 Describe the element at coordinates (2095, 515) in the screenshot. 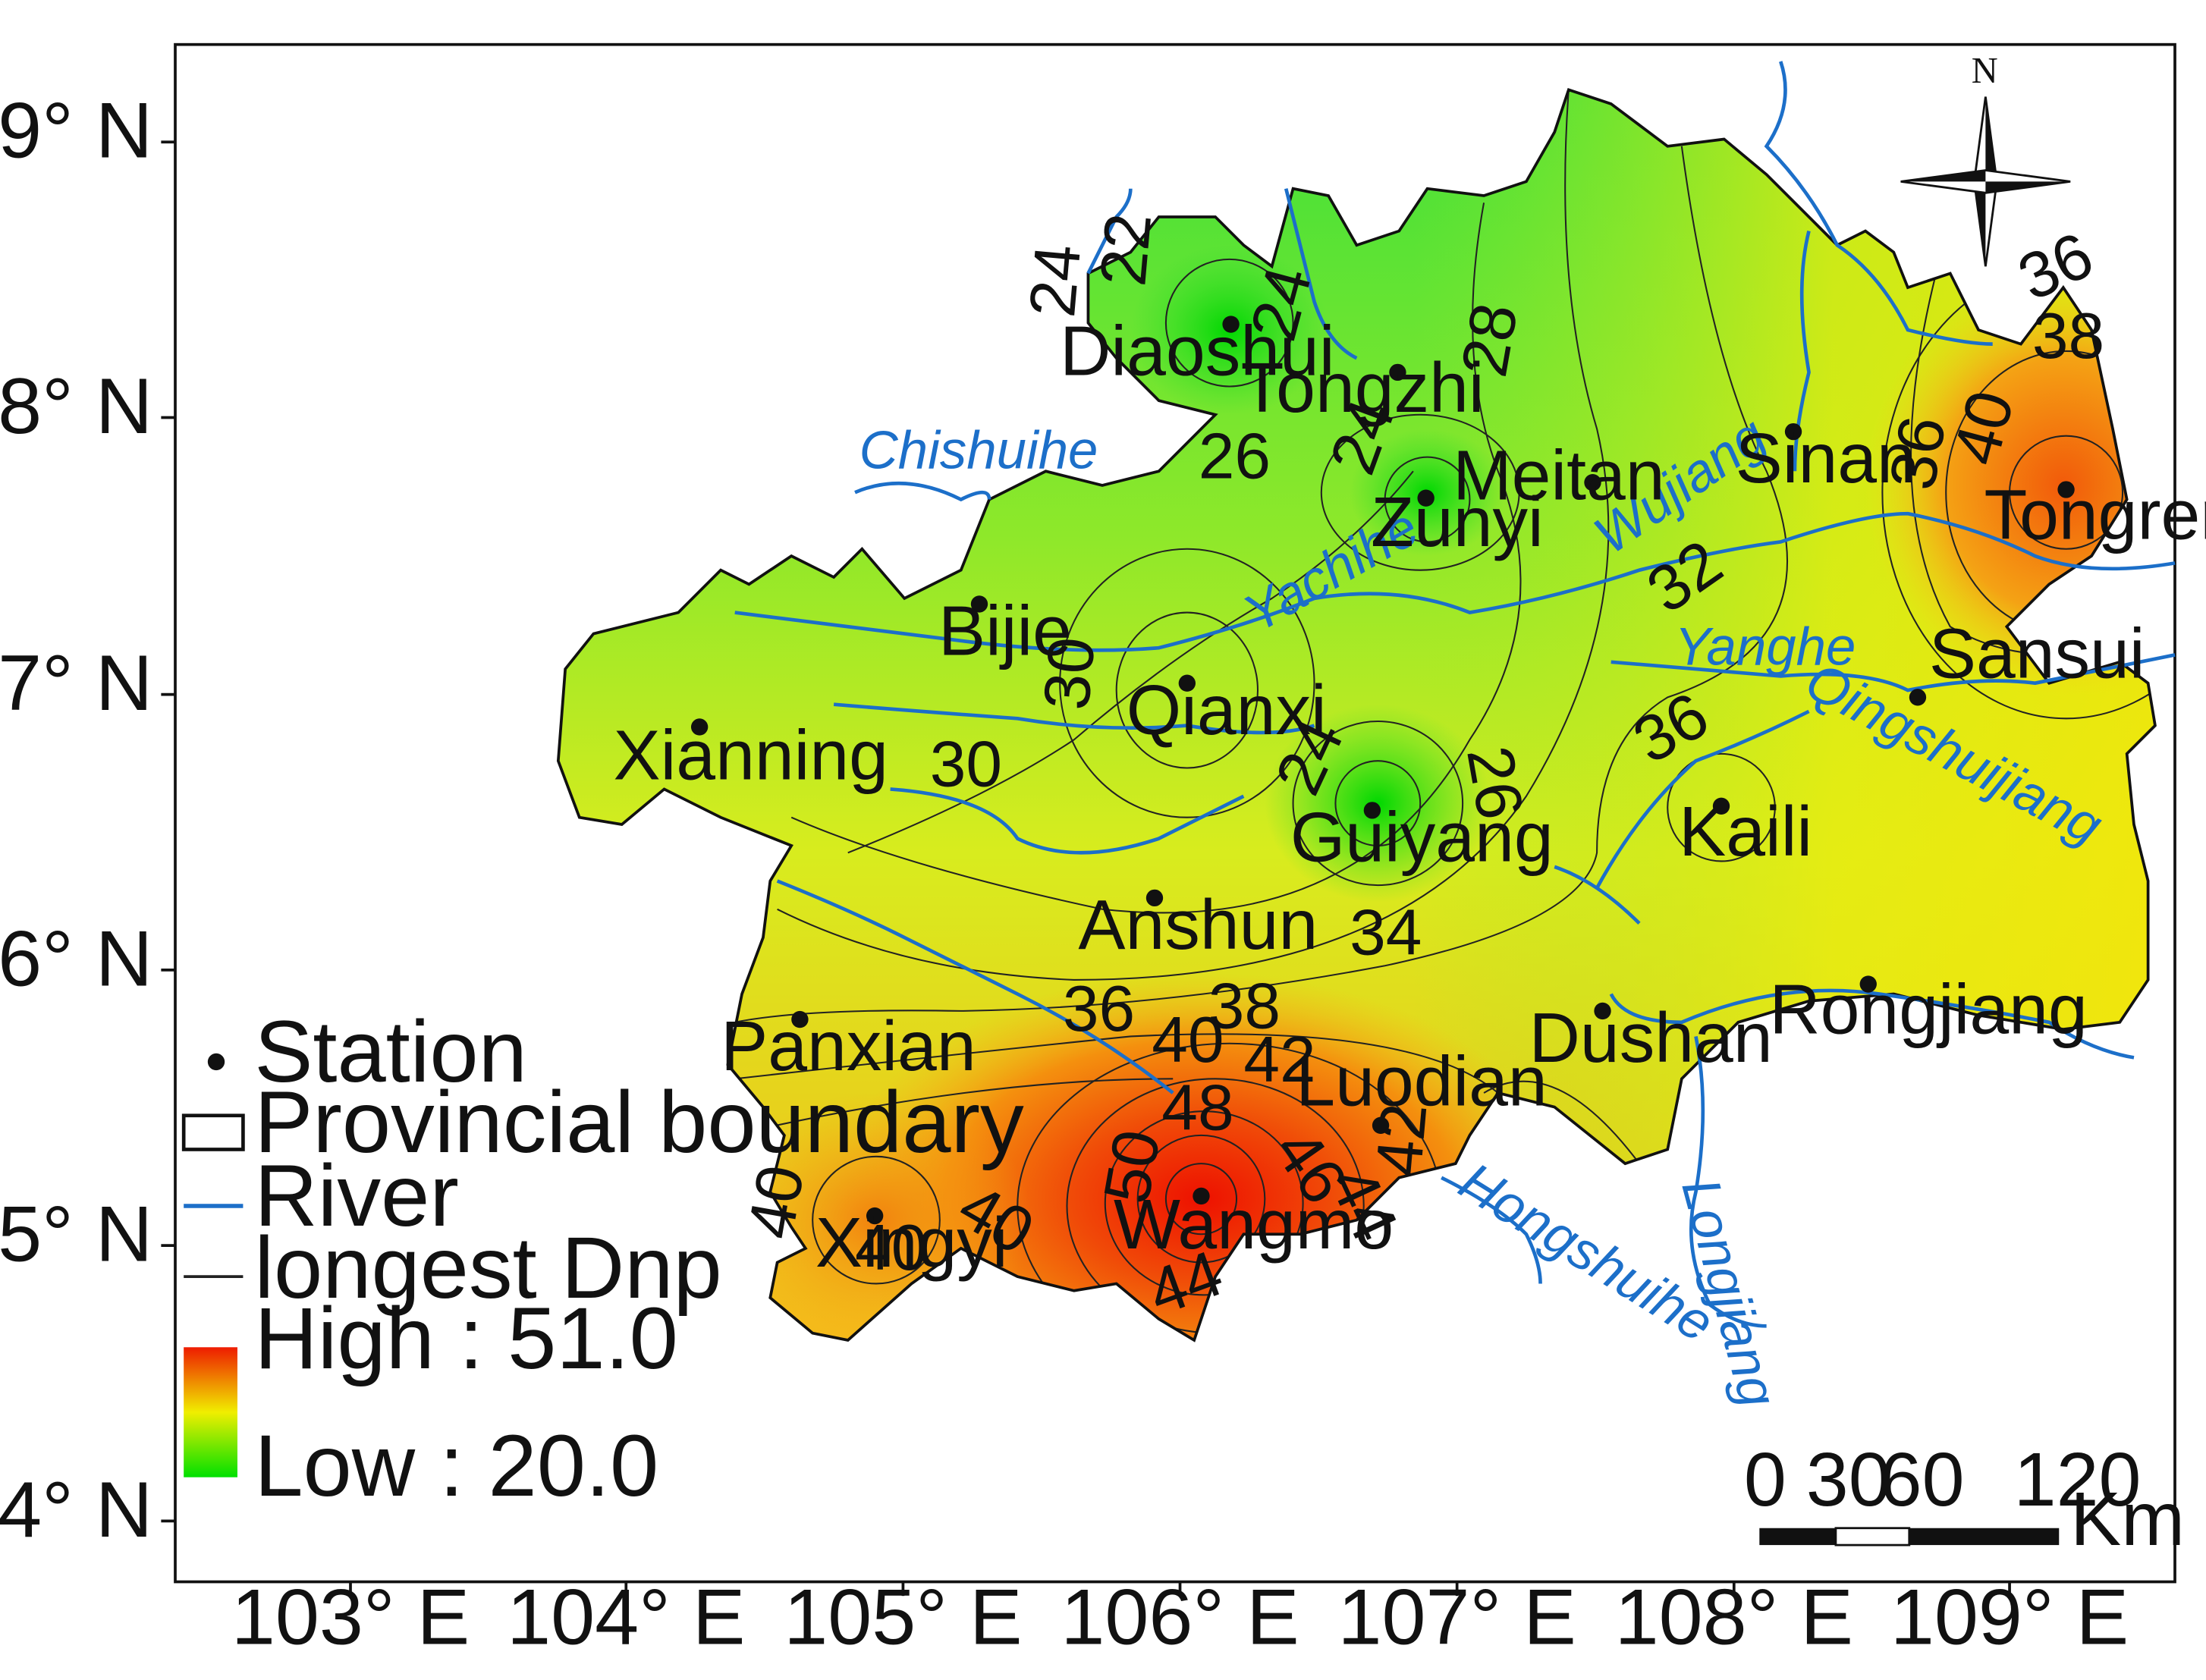

I see `station-label-tongren: Tongren` at that location.